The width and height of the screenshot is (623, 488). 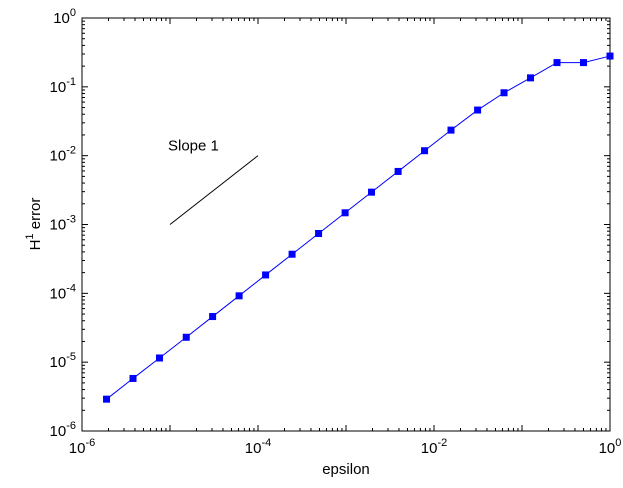 What do you see at coordinates (610, 447) in the screenshot?
I see `x-tick-label: 10⁰` at bounding box center [610, 447].